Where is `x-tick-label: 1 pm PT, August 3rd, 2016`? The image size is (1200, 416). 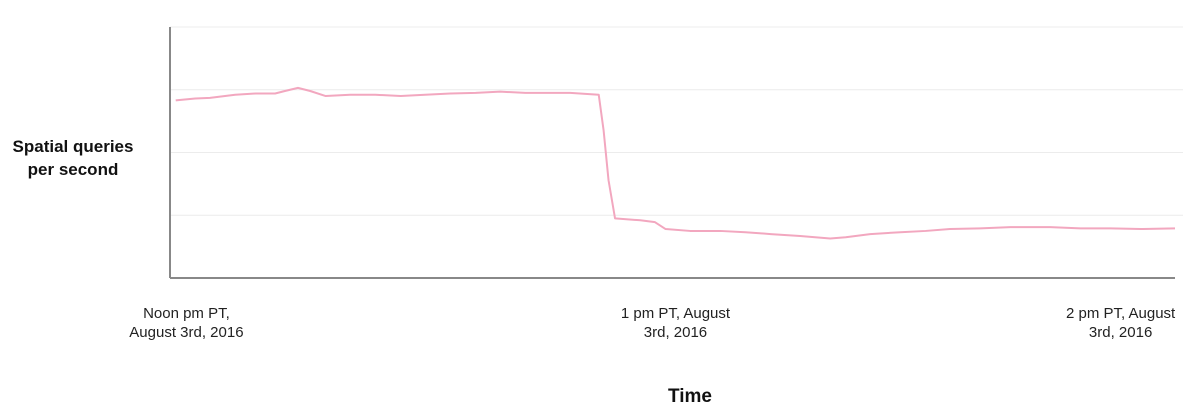 x-tick-label: 1 pm PT, August 3rd, 2016 is located at coordinates (675, 323).